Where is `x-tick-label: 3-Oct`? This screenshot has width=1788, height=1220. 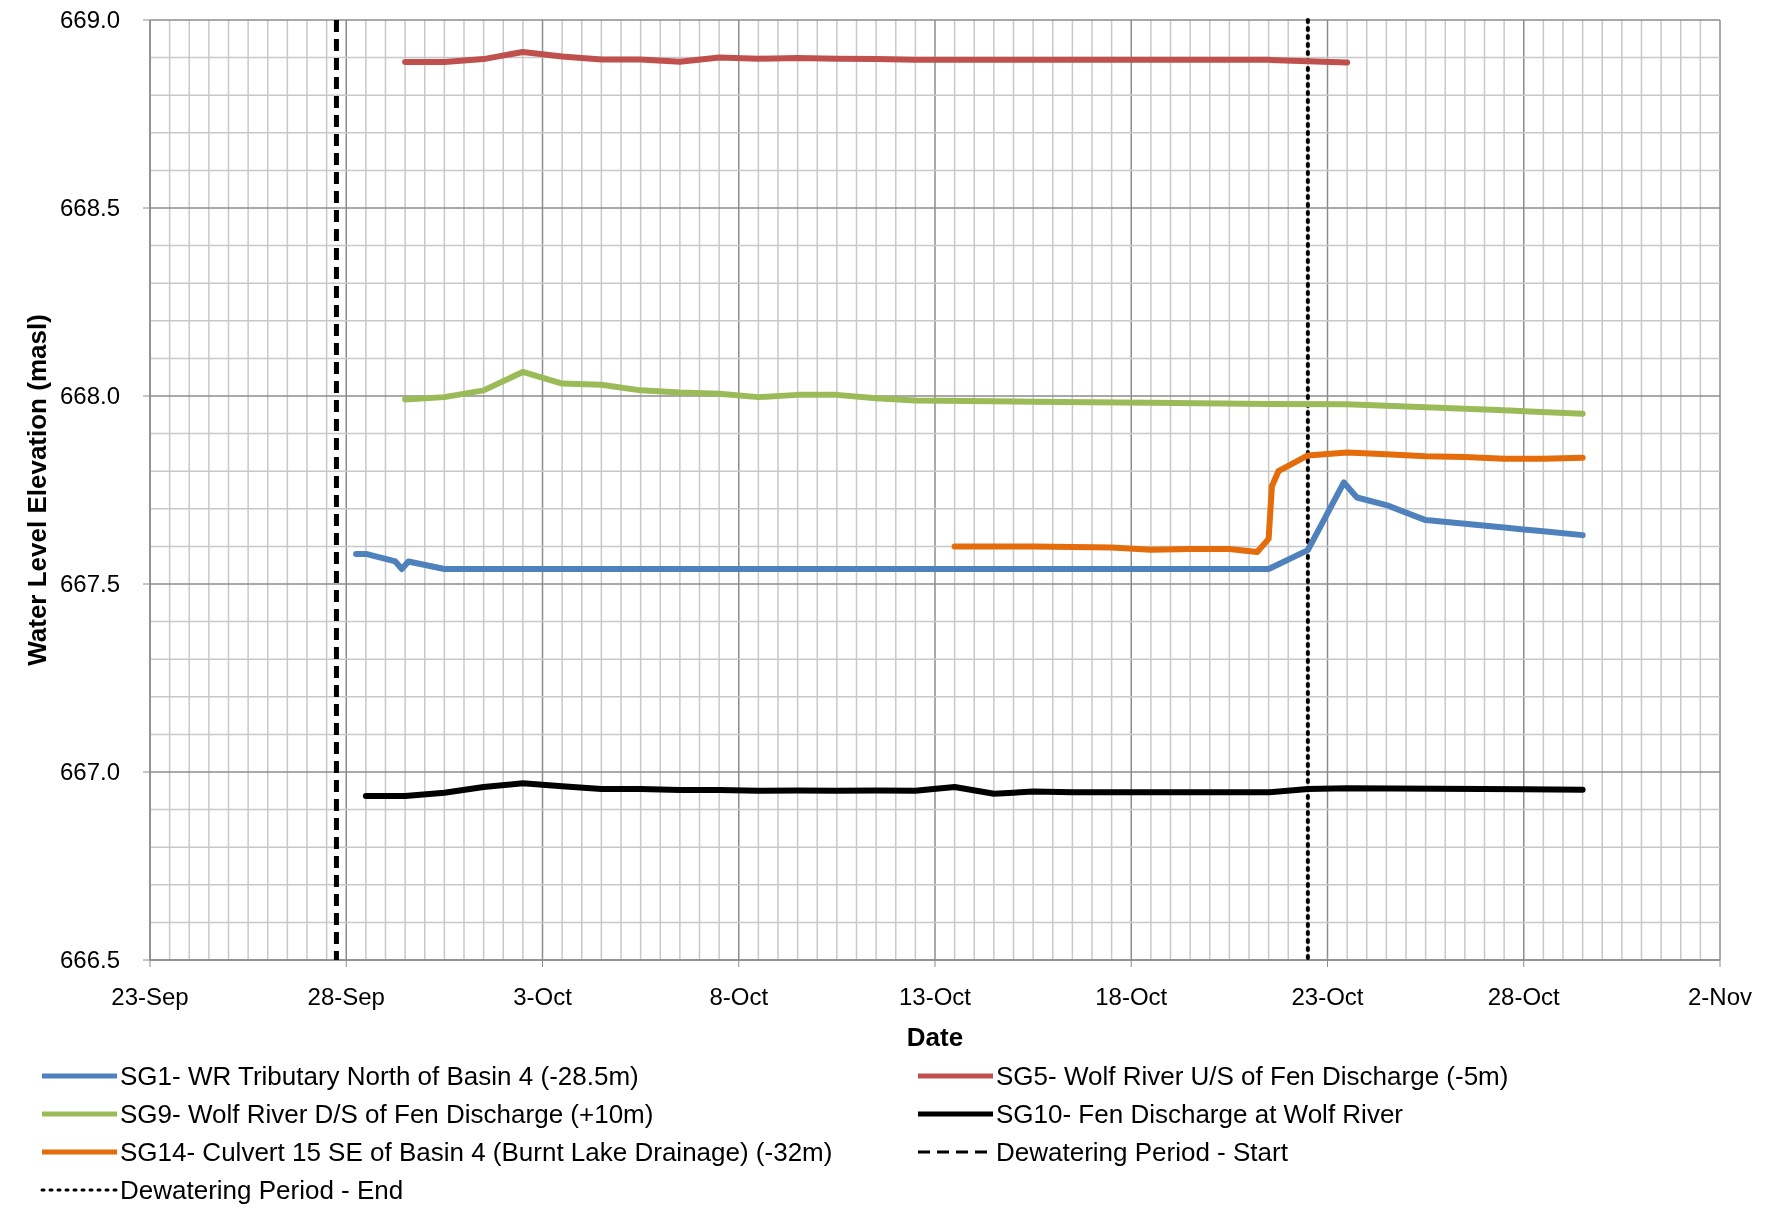 x-tick-label: 3-Oct is located at coordinates (543, 996).